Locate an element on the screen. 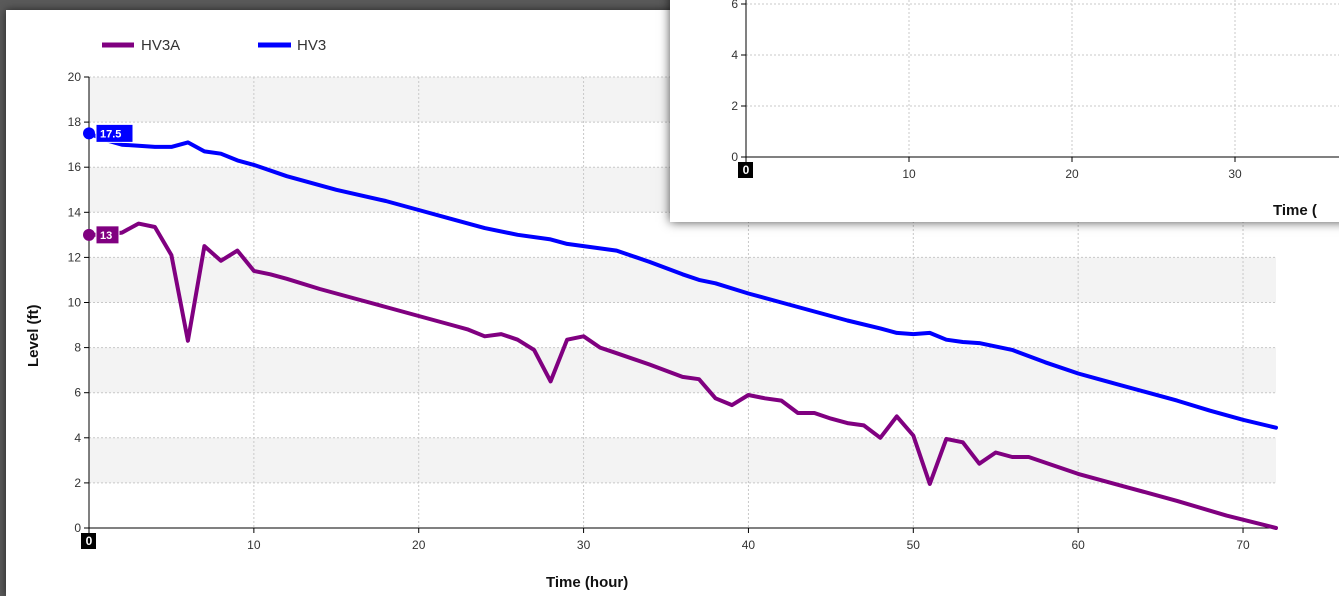 Image resolution: width=1339 pixels, height=596 pixels. inset-y-tick-label: 2 is located at coordinates (734, 106).